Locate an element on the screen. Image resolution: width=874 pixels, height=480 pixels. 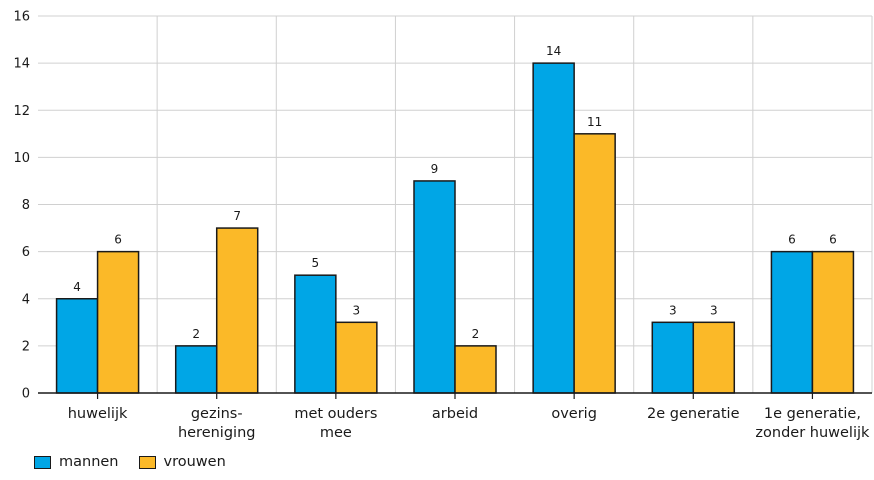
x-tick-label-line: zonder huwelijk is located at coordinates (812, 433).